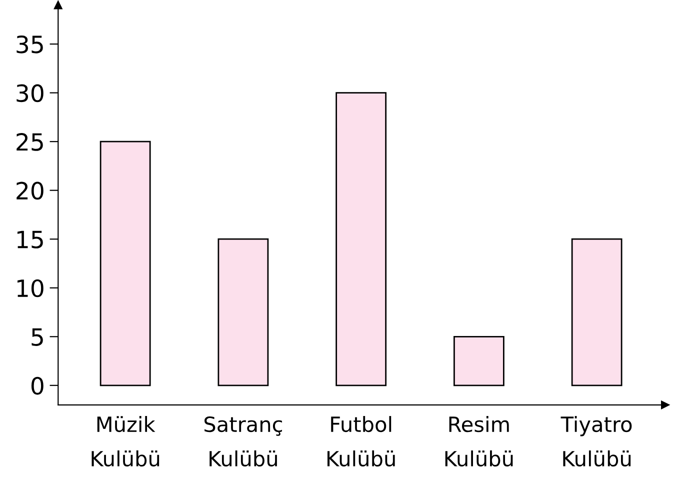 This screenshot has height=503, width=676. What do you see at coordinates (29, 142) in the screenshot?
I see `y-tick-label: 25` at bounding box center [29, 142].